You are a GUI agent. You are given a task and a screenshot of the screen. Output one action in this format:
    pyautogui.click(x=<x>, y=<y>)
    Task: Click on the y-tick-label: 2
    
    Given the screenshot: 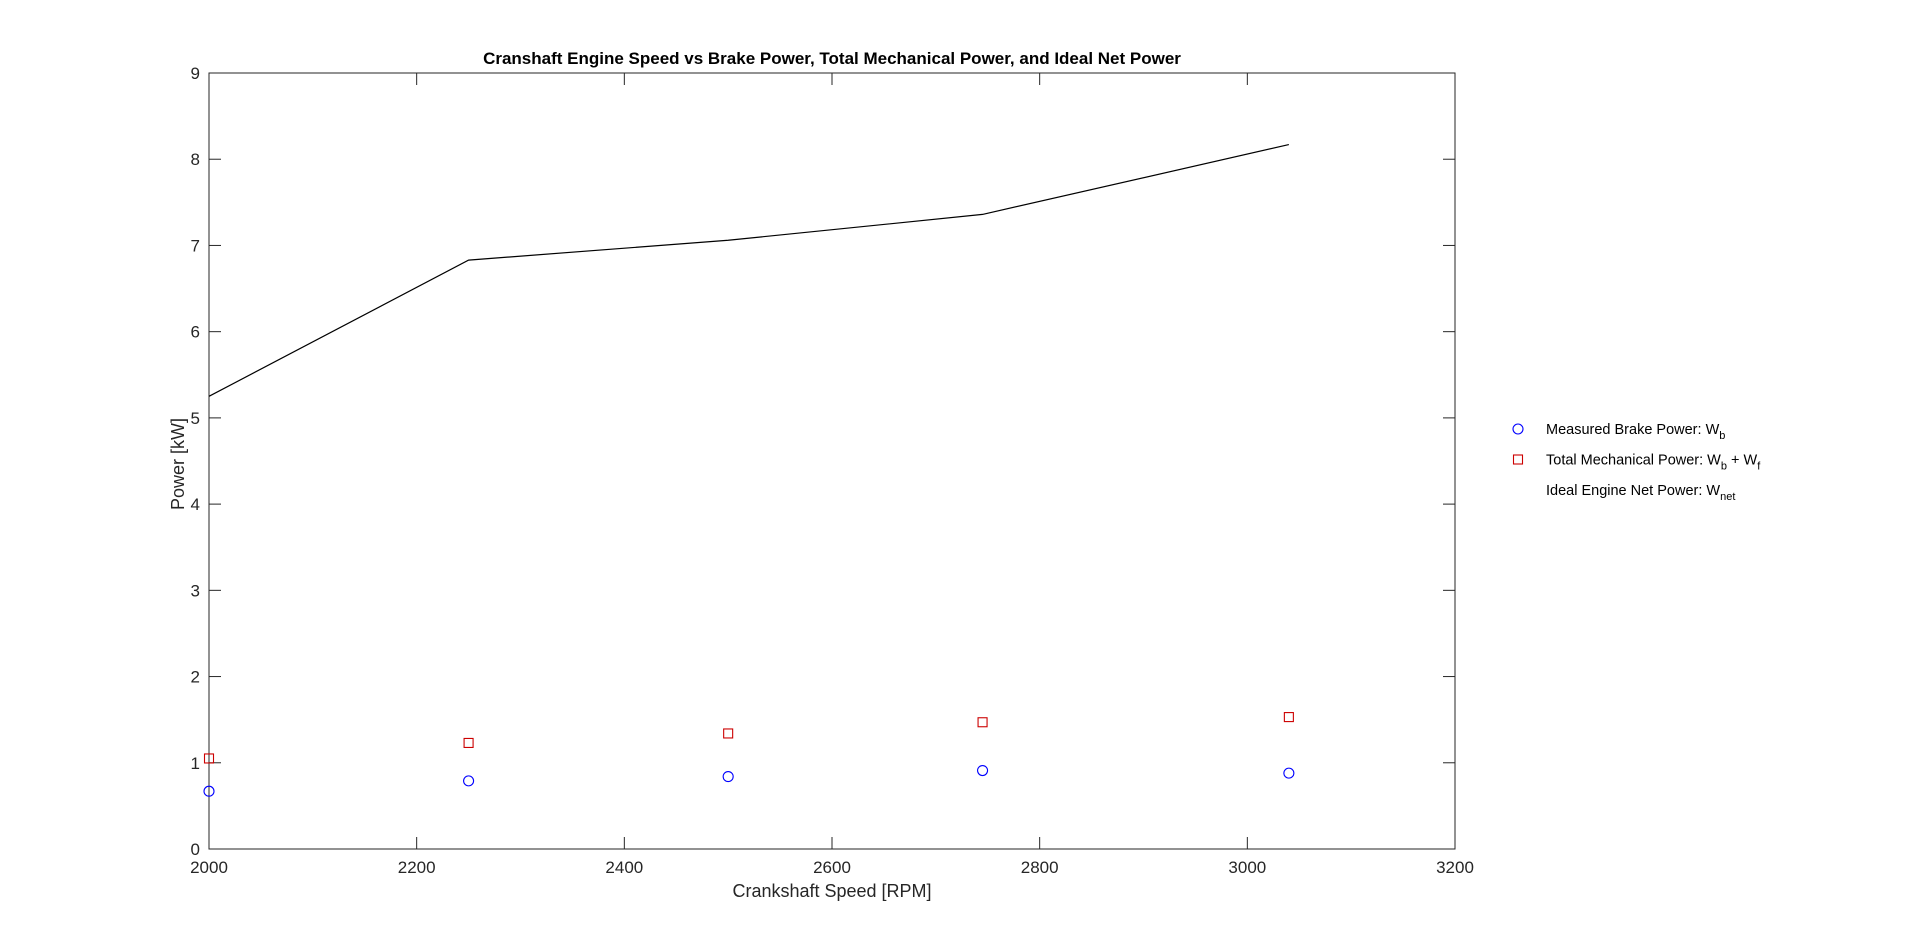 What is the action you would take?
    pyautogui.click(x=195, y=677)
    